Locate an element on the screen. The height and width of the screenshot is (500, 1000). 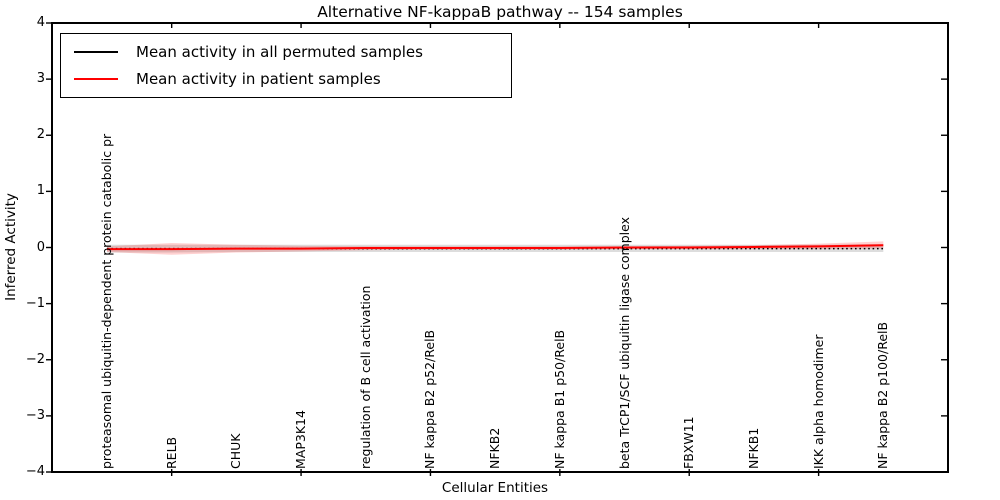
x-category-label: IKK alpha homodimer is located at coordinates (818, 402).